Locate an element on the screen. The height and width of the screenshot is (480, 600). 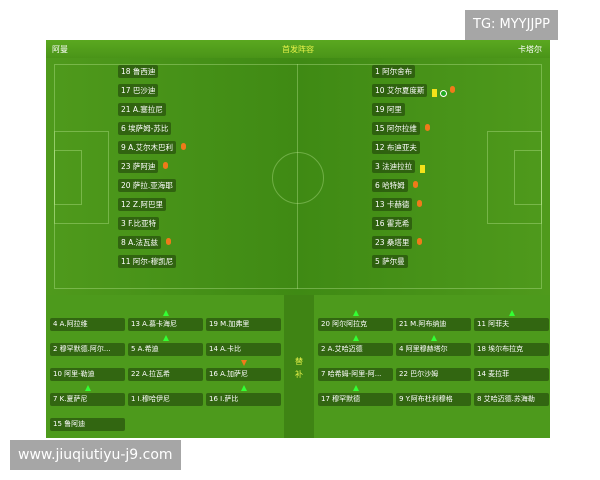
player-name: 3 F.比亚特 is located at coordinates (139, 223).